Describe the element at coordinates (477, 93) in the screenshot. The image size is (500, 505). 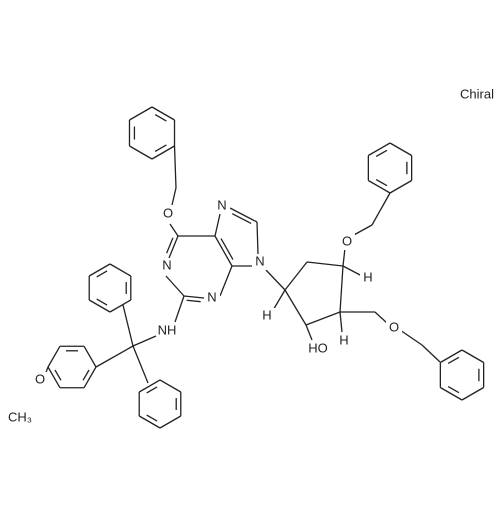
I see `chiral-label: Chiral` at that location.